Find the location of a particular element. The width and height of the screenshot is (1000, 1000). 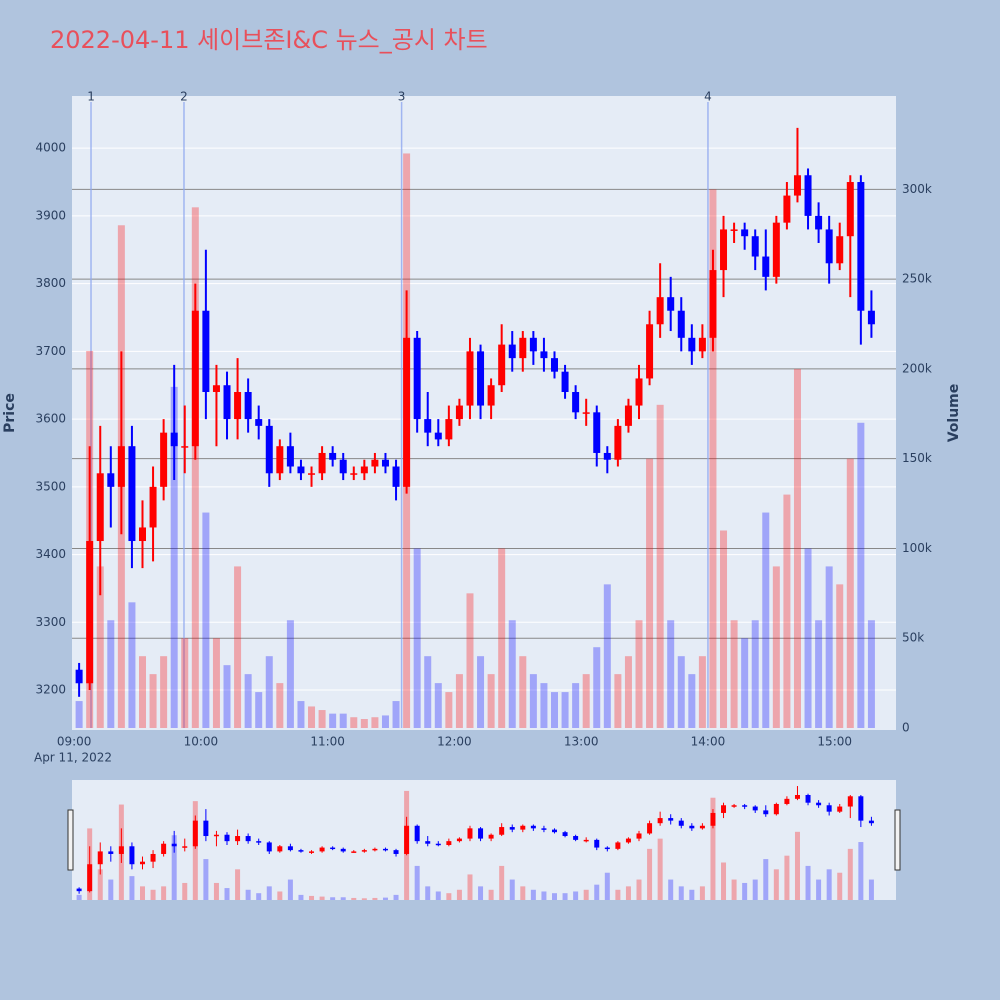

marker-label: 4 is located at coordinates (708, 97).